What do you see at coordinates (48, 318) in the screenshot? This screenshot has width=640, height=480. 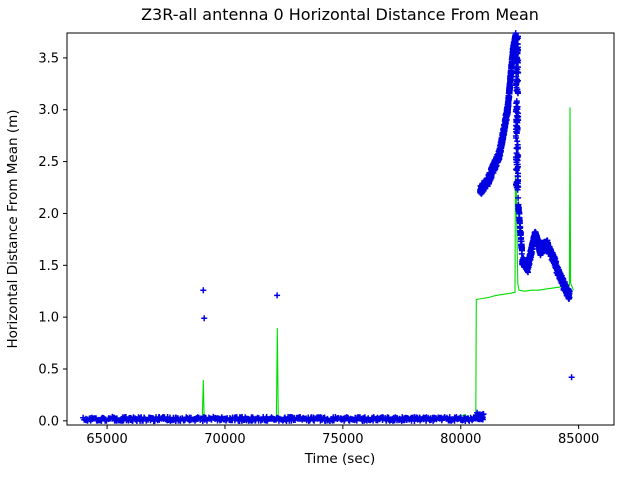 I see `y-tick-label: 1.0` at bounding box center [48, 318].